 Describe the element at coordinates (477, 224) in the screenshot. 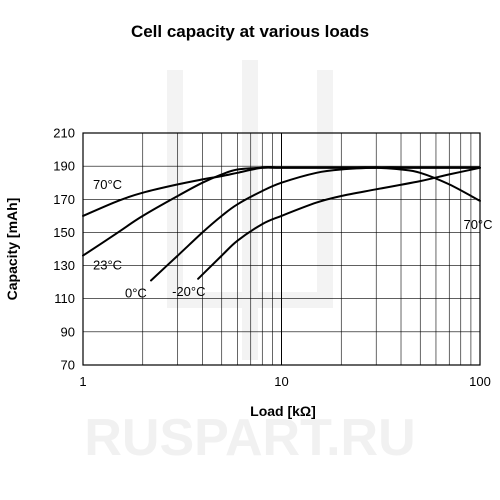

I see `annotation-label-0: 70°C` at that location.